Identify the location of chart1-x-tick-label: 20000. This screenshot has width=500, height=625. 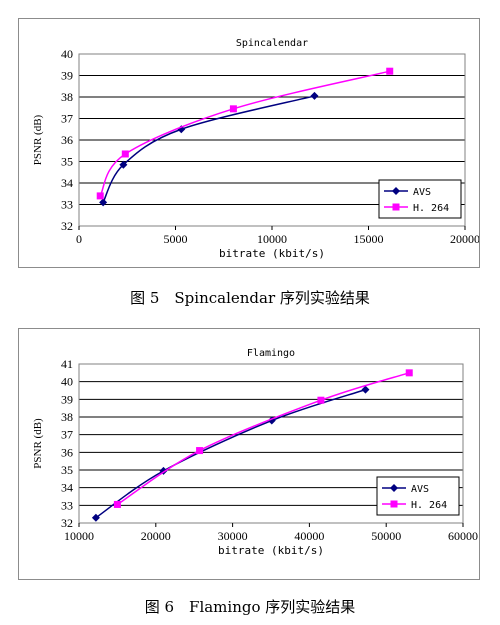
(464, 239).